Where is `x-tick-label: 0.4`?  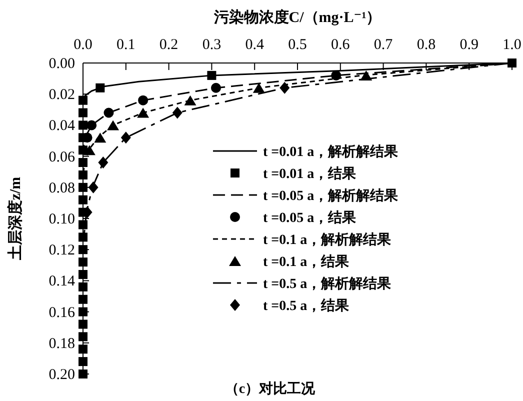 x-tick-label: 0.4 is located at coordinates (254, 45).